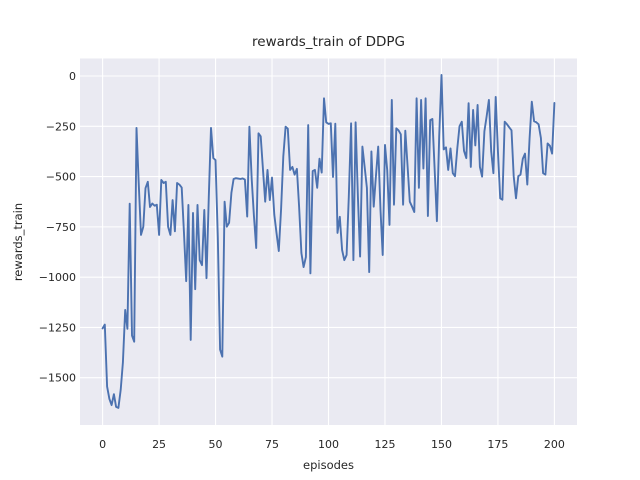 This screenshot has width=640, height=480. Describe the element at coordinates (159, 444) in the screenshot. I see `x-tick-label: 25` at that location.